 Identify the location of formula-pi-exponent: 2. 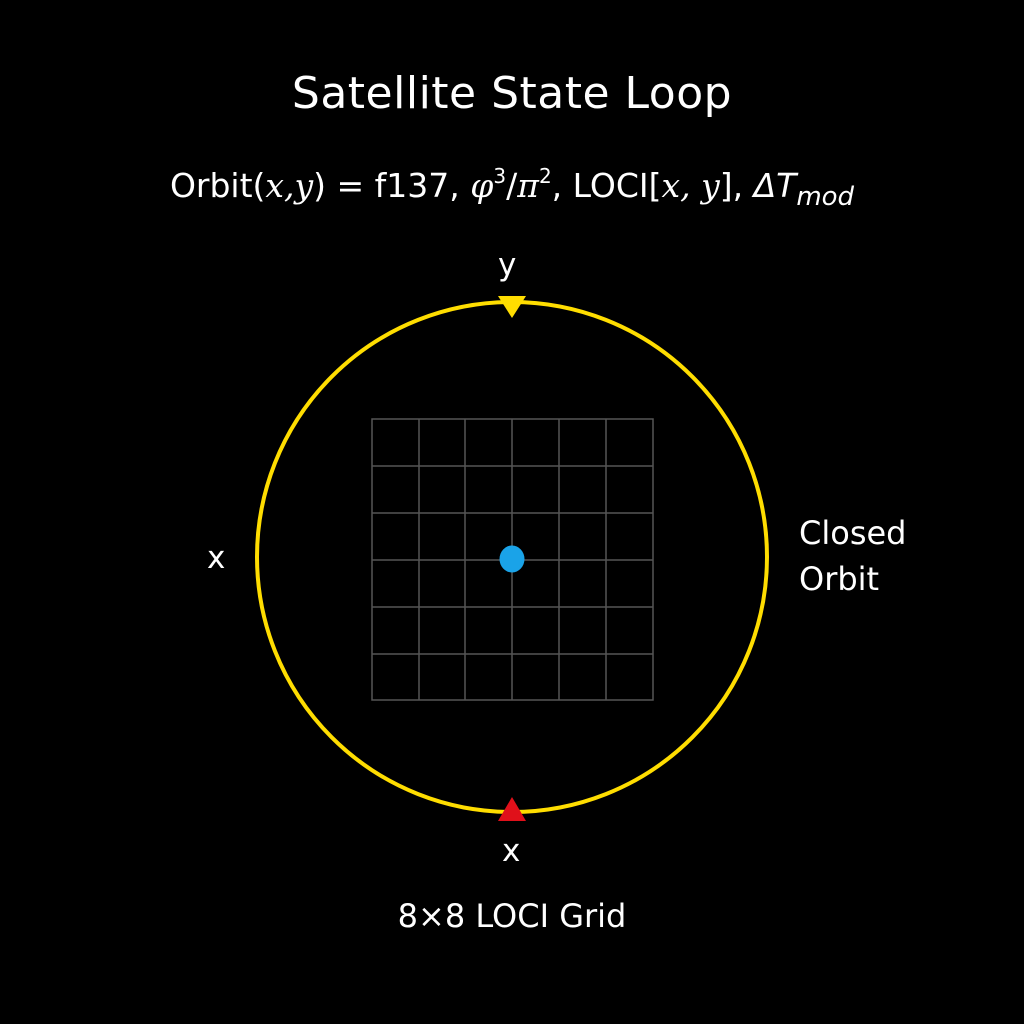
(545, 176).